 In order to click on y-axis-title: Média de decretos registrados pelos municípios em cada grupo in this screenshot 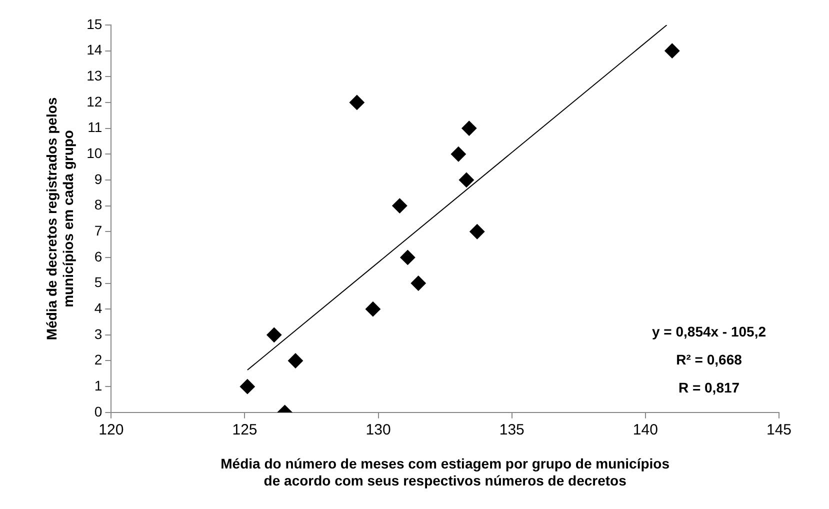, I will do `click(59, 218)`.